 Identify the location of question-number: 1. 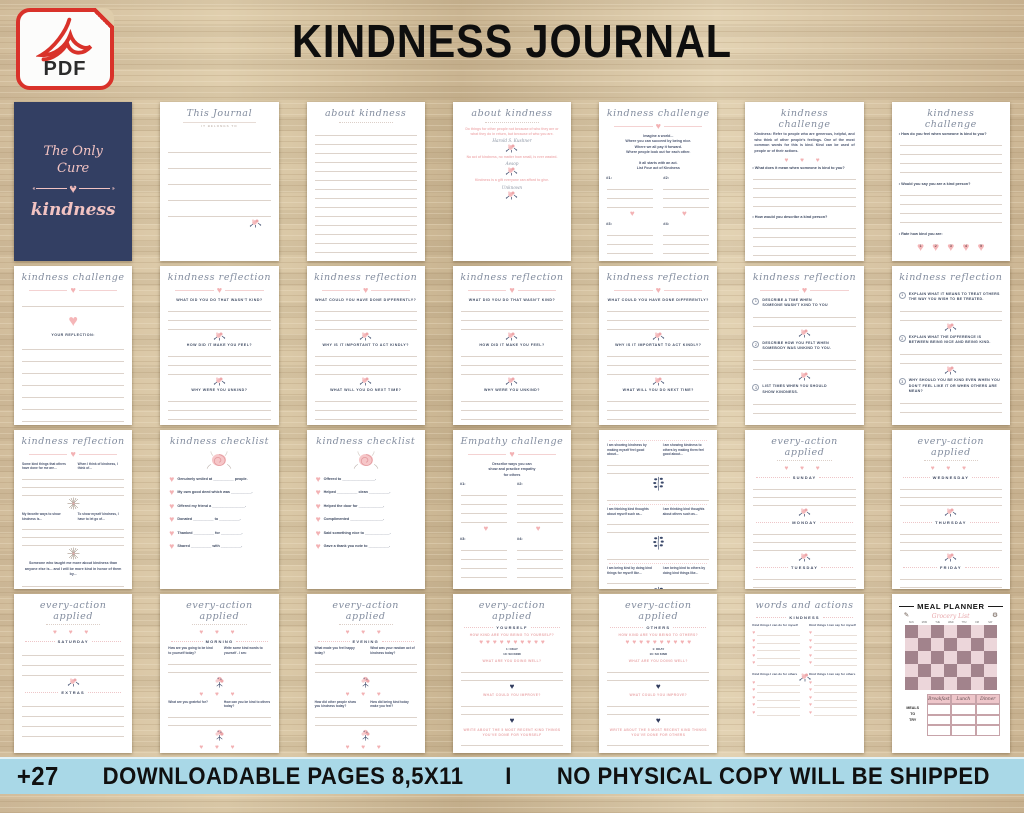
(902, 295).